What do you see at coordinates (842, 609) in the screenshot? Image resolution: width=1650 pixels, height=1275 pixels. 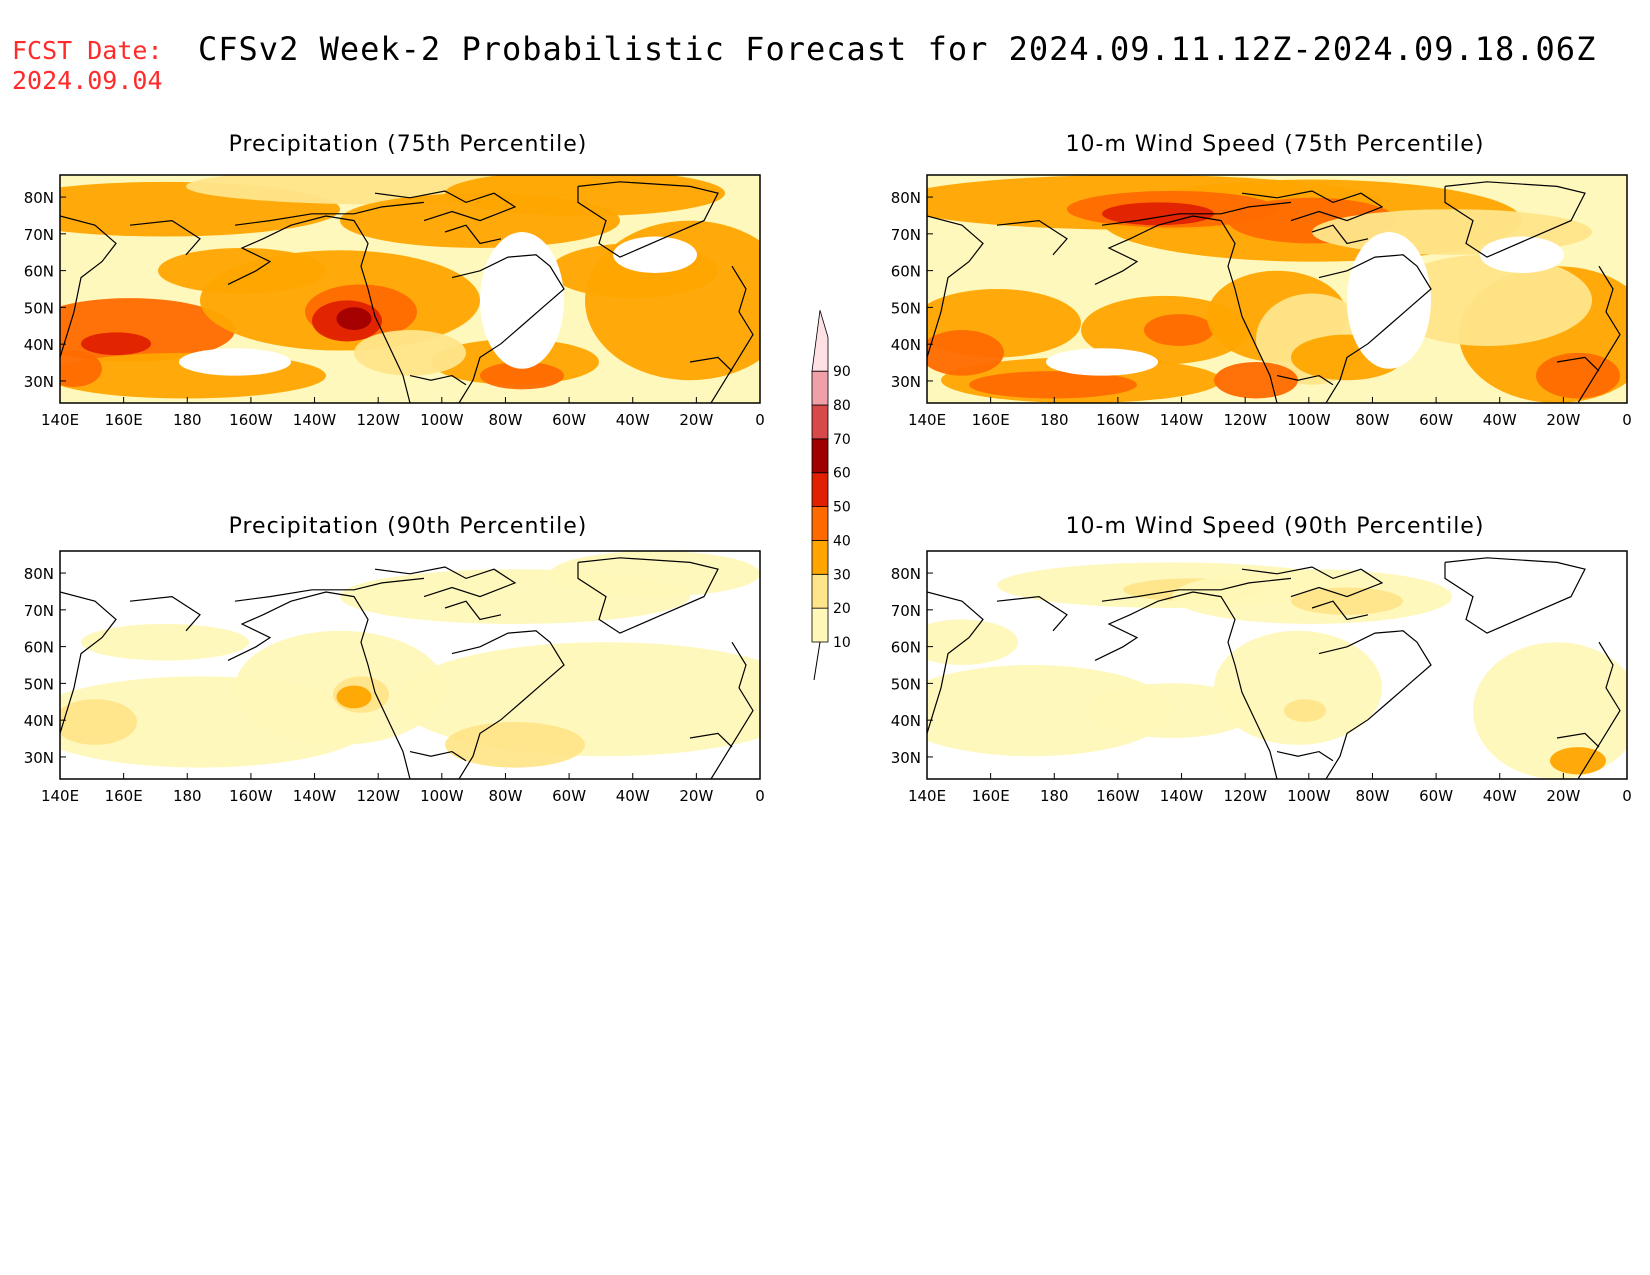 I see `colorbar-label: 20` at bounding box center [842, 609].